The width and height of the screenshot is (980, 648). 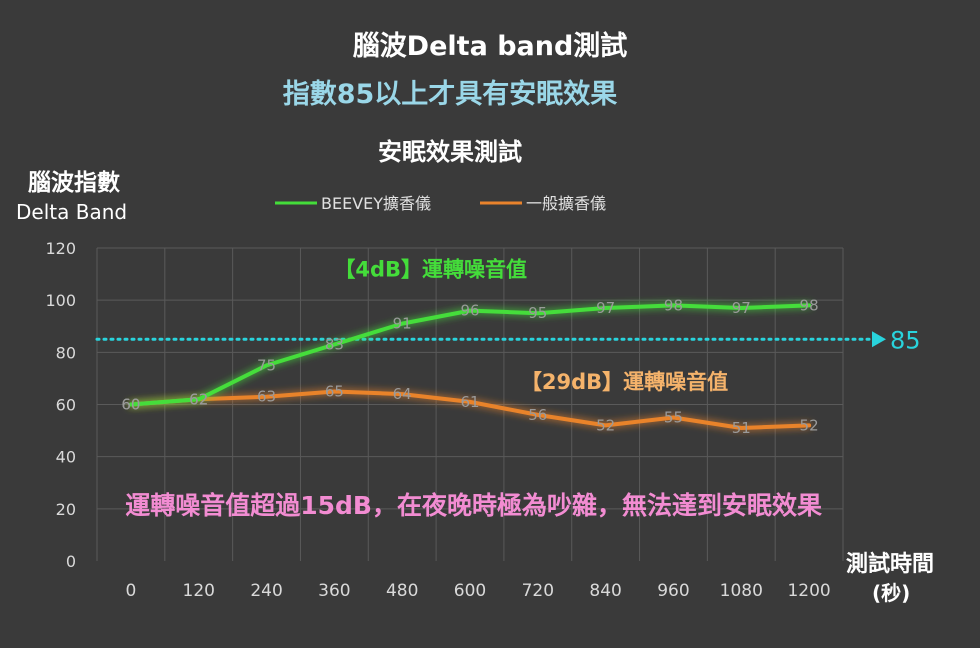 What do you see at coordinates (741, 428) in the screenshot?
I see `data-label: 51` at bounding box center [741, 428].